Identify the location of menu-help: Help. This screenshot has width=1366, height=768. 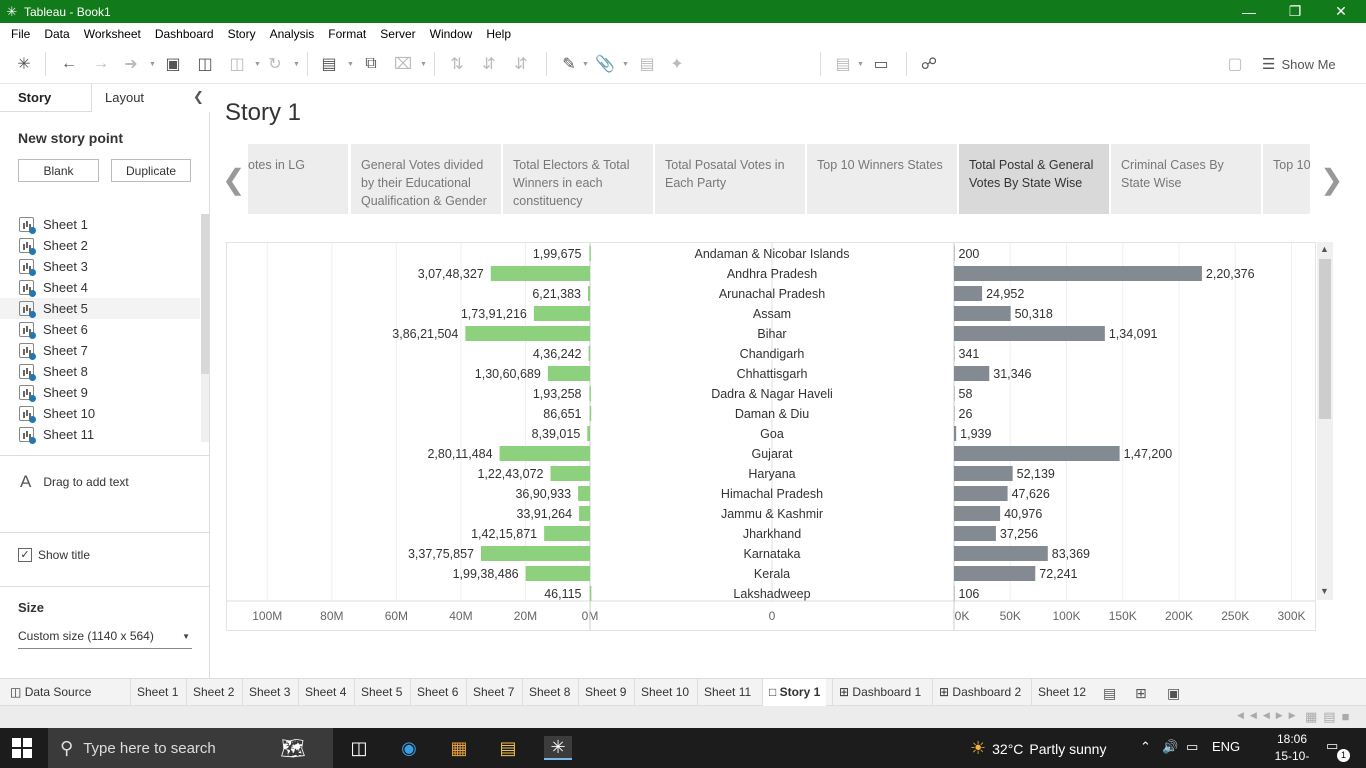
(498, 33).